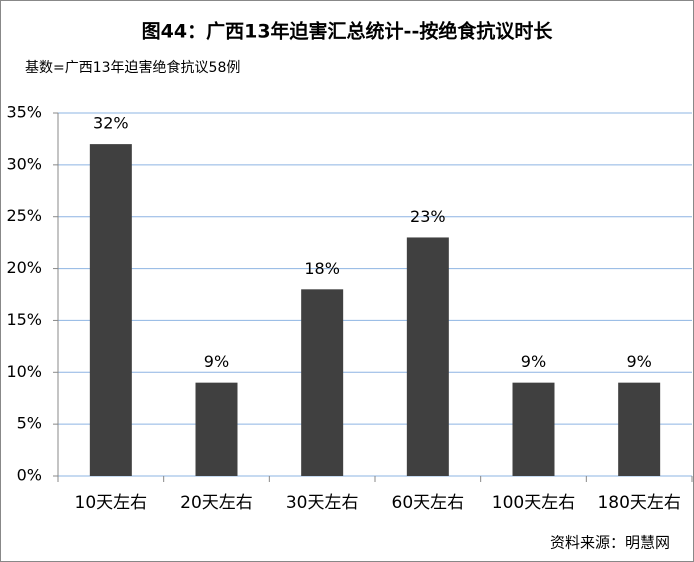 The image size is (694, 562). I want to click on y-tick-label: 25%, so click(24, 215).